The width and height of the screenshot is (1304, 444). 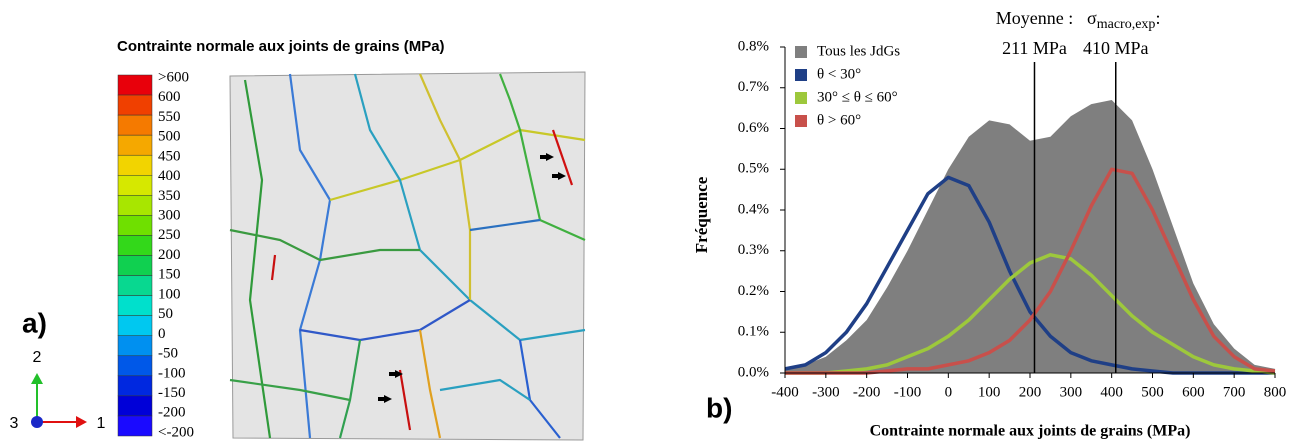 What do you see at coordinates (169, 215) in the screenshot?
I see `colorbar-label: 300` at bounding box center [169, 215].